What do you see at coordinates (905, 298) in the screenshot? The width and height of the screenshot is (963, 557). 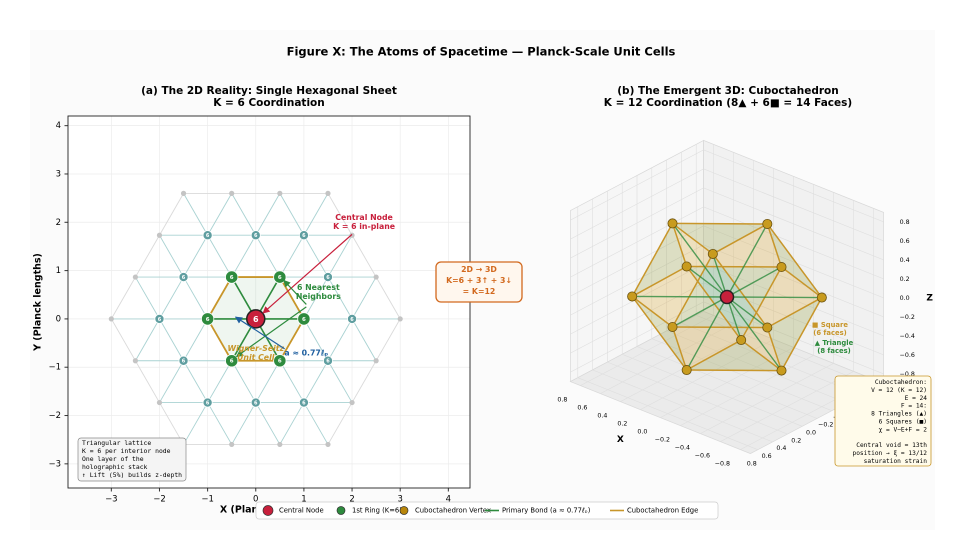 I see `z-tick-label: 0.0` at bounding box center [905, 298].